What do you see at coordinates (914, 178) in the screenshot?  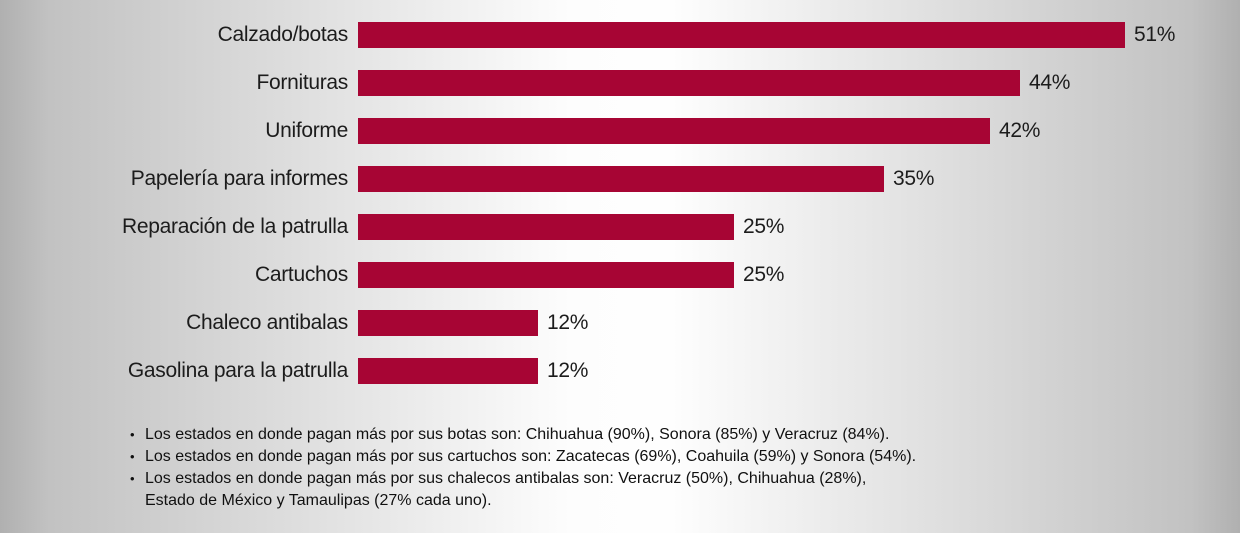 I see `value-label: 35%` at bounding box center [914, 178].